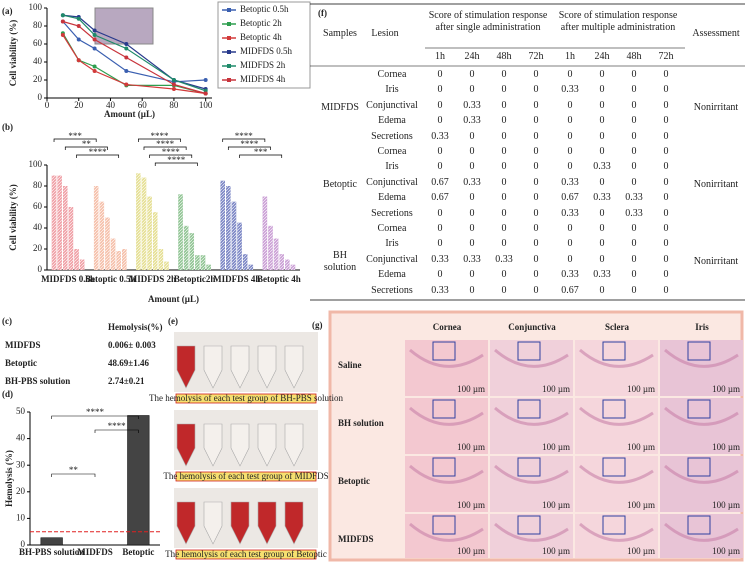 The image size is (745, 562). I want to click on time-header: 48h, so click(504, 56).